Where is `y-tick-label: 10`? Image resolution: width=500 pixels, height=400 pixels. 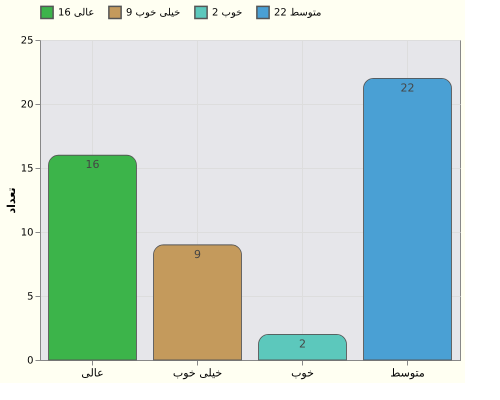
y-tick-label: 10 is located at coordinates (27, 233).